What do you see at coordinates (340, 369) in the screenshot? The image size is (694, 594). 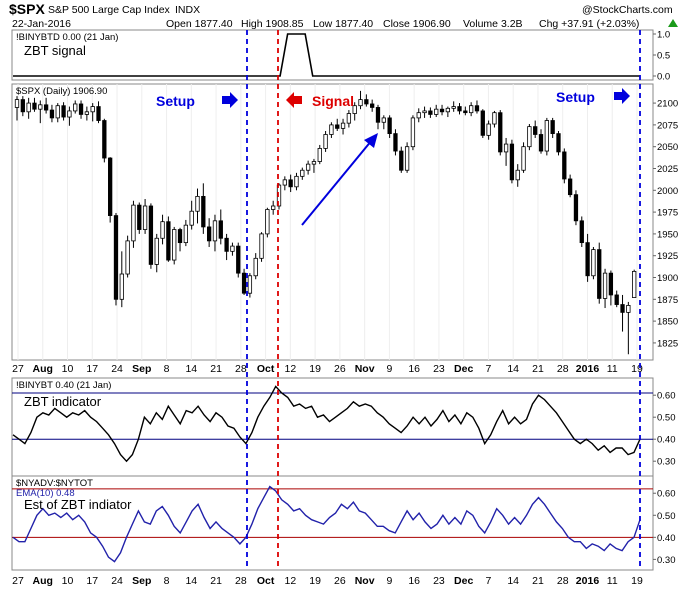 I see `x-tick-label: 26` at bounding box center [340, 369].